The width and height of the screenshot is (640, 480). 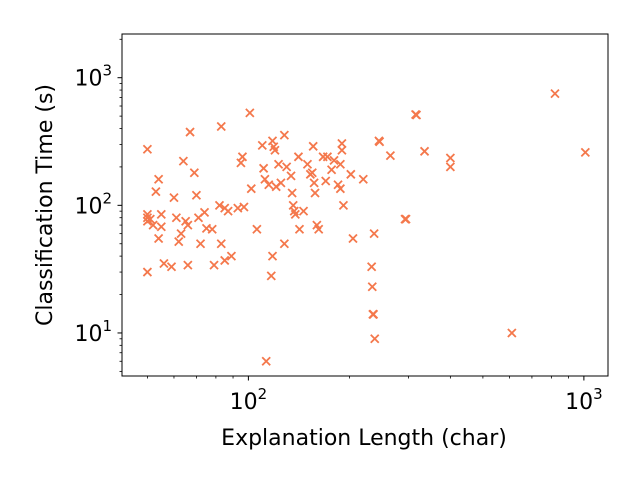 What do you see at coordinates (107, 198) in the screenshot?
I see `y-tick-label-exponent: 2` at bounding box center [107, 198].